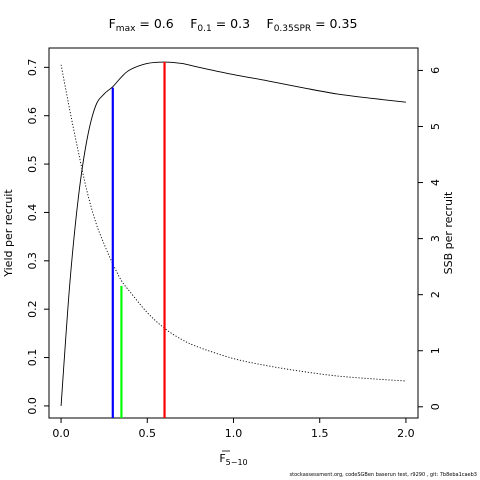 The width and height of the screenshot is (480, 480). What do you see at coordinates (148, 433) in the screenshot?
I see `x-tick-label: 0.5` at bounding box center [148, 433].